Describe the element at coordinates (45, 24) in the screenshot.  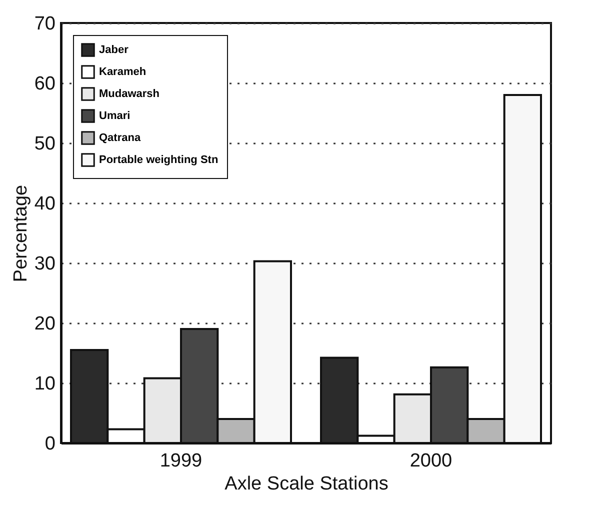
I see `y-tick-label: 70` at that location.